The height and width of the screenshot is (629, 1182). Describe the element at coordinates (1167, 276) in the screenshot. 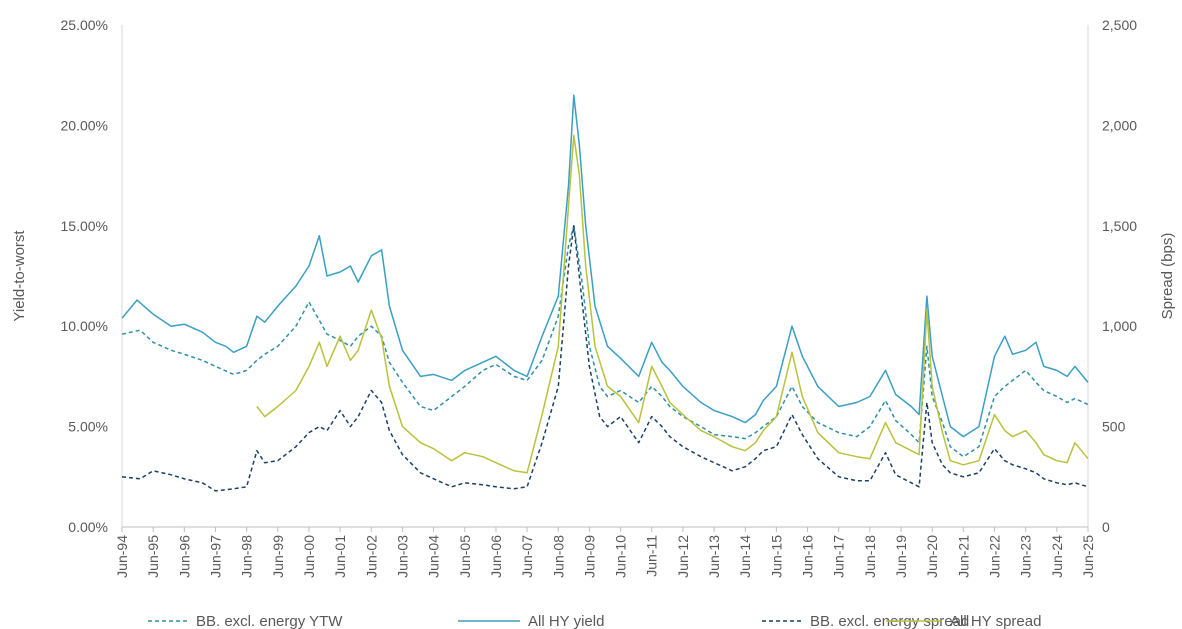

I see `y-right-axis-title: Spread (bps)` at that location.